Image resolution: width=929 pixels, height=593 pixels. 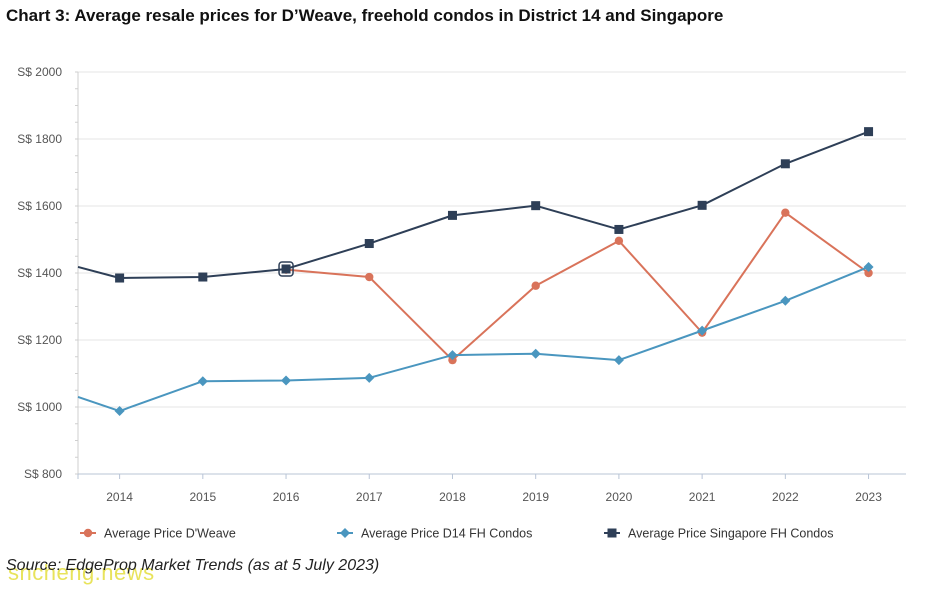 What do you see at coordinates (702, 497) in the screenshot?
I see `x-tick-label: 2021` at bounding box center [702, 497].